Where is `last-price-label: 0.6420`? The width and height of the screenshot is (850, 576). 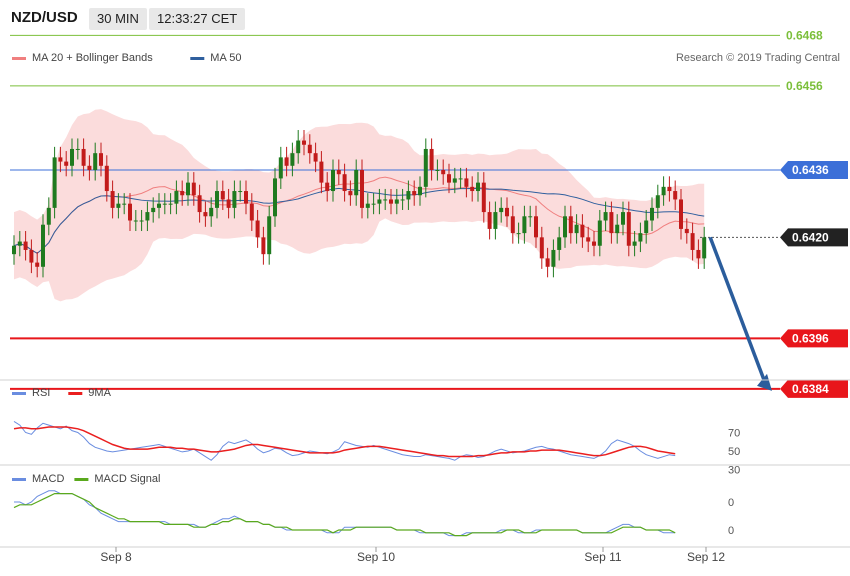
last-price-label: 0.6420 is located at coordinates (810, 237).